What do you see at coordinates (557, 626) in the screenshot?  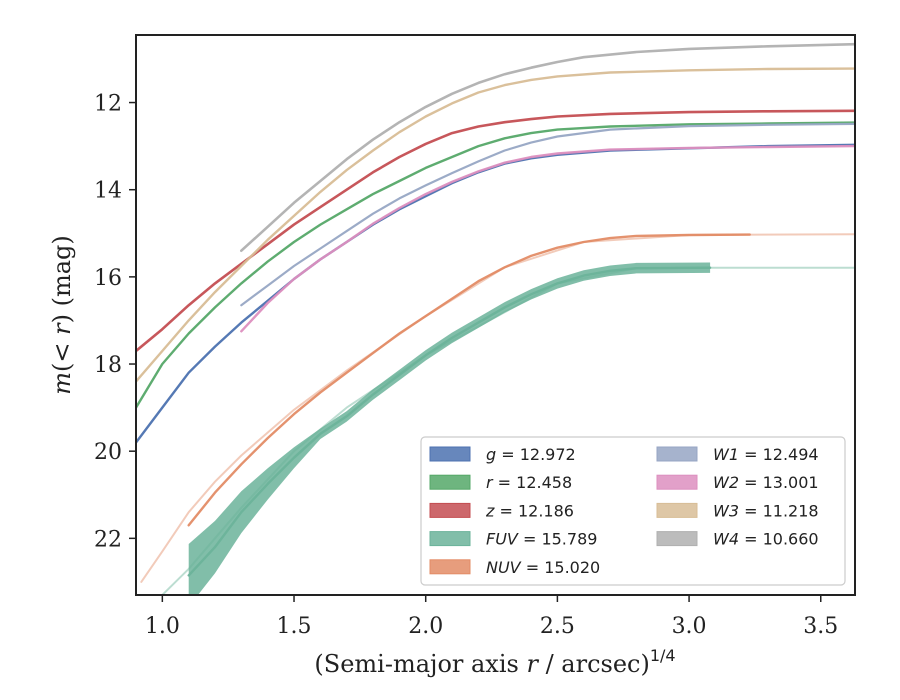 I see `x-tick-label: 2.5` at bounding box center [557, 626].